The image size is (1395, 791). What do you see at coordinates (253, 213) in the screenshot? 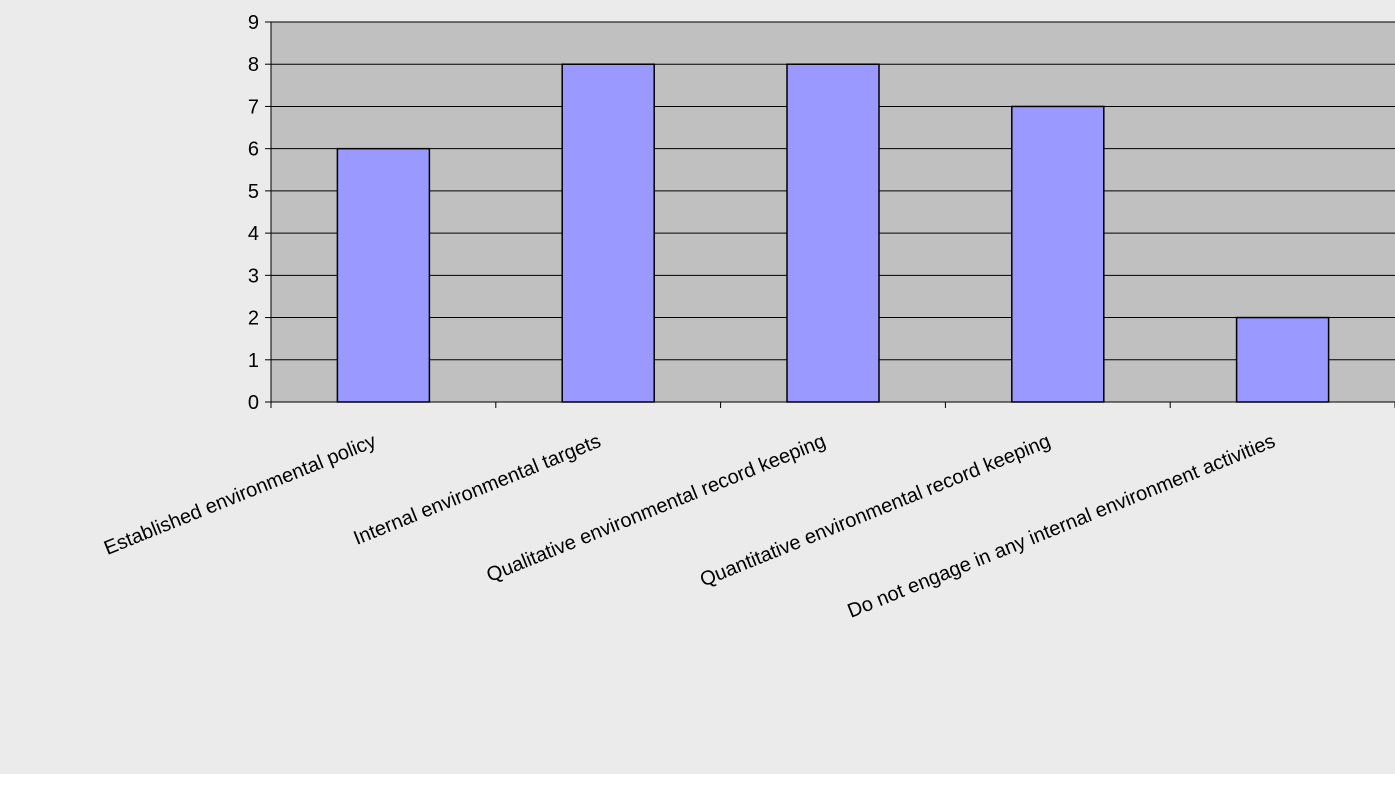
I see `y-tick-labels: 0 1 2 3 4 5 6 7 8 9` at bounding box center [253, 213].